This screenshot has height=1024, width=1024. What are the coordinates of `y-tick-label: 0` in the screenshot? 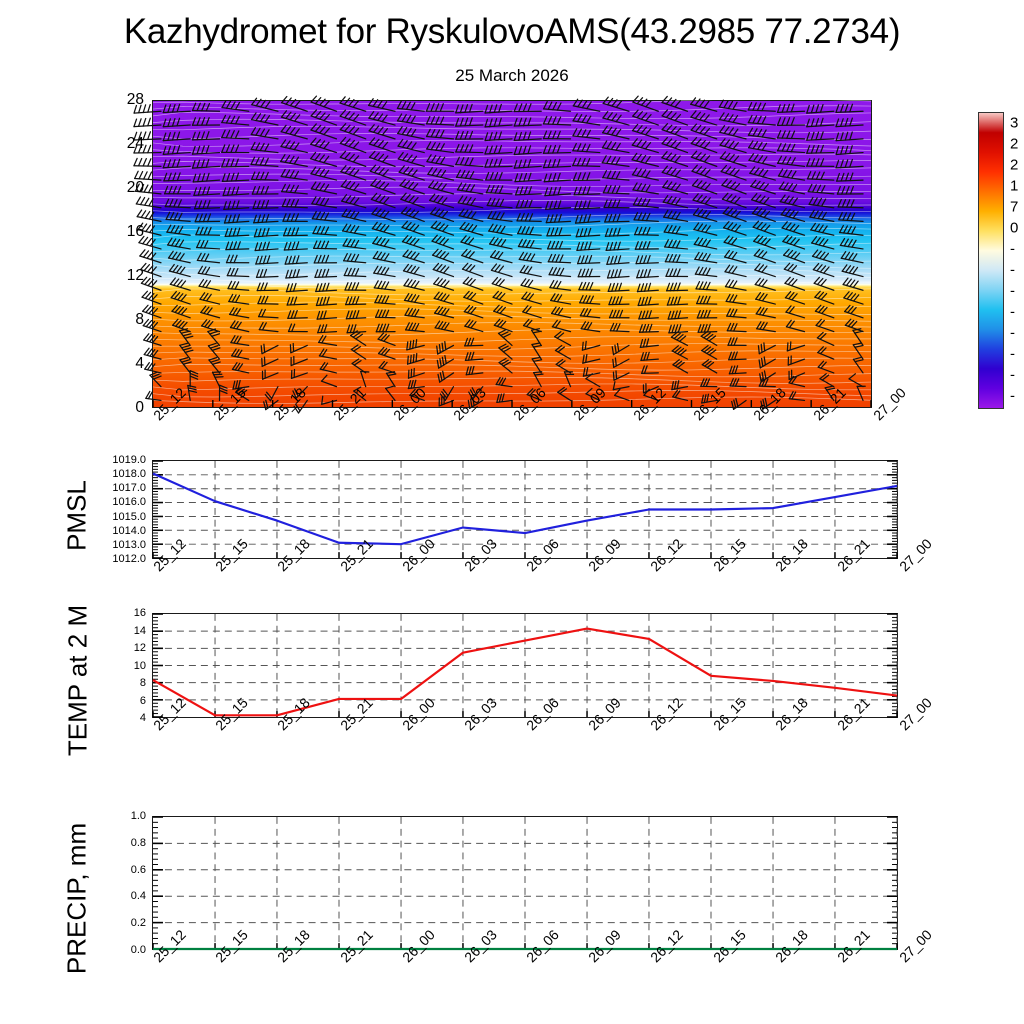 It's located at (139, 407).